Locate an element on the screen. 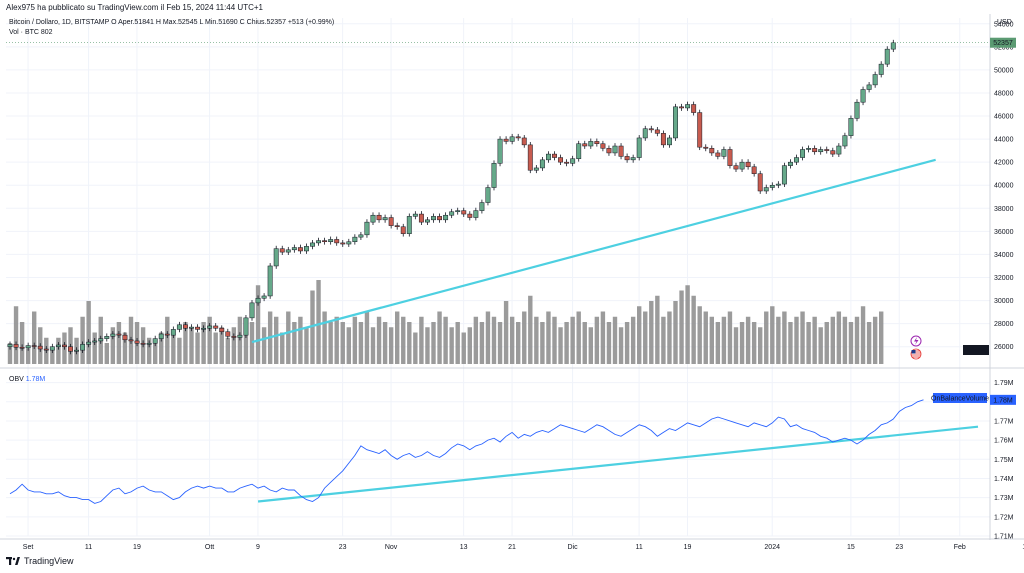 This screenshot has height=573, width=1024. obv-tick-label: 1.72M is located at coordinates (1004, 517).